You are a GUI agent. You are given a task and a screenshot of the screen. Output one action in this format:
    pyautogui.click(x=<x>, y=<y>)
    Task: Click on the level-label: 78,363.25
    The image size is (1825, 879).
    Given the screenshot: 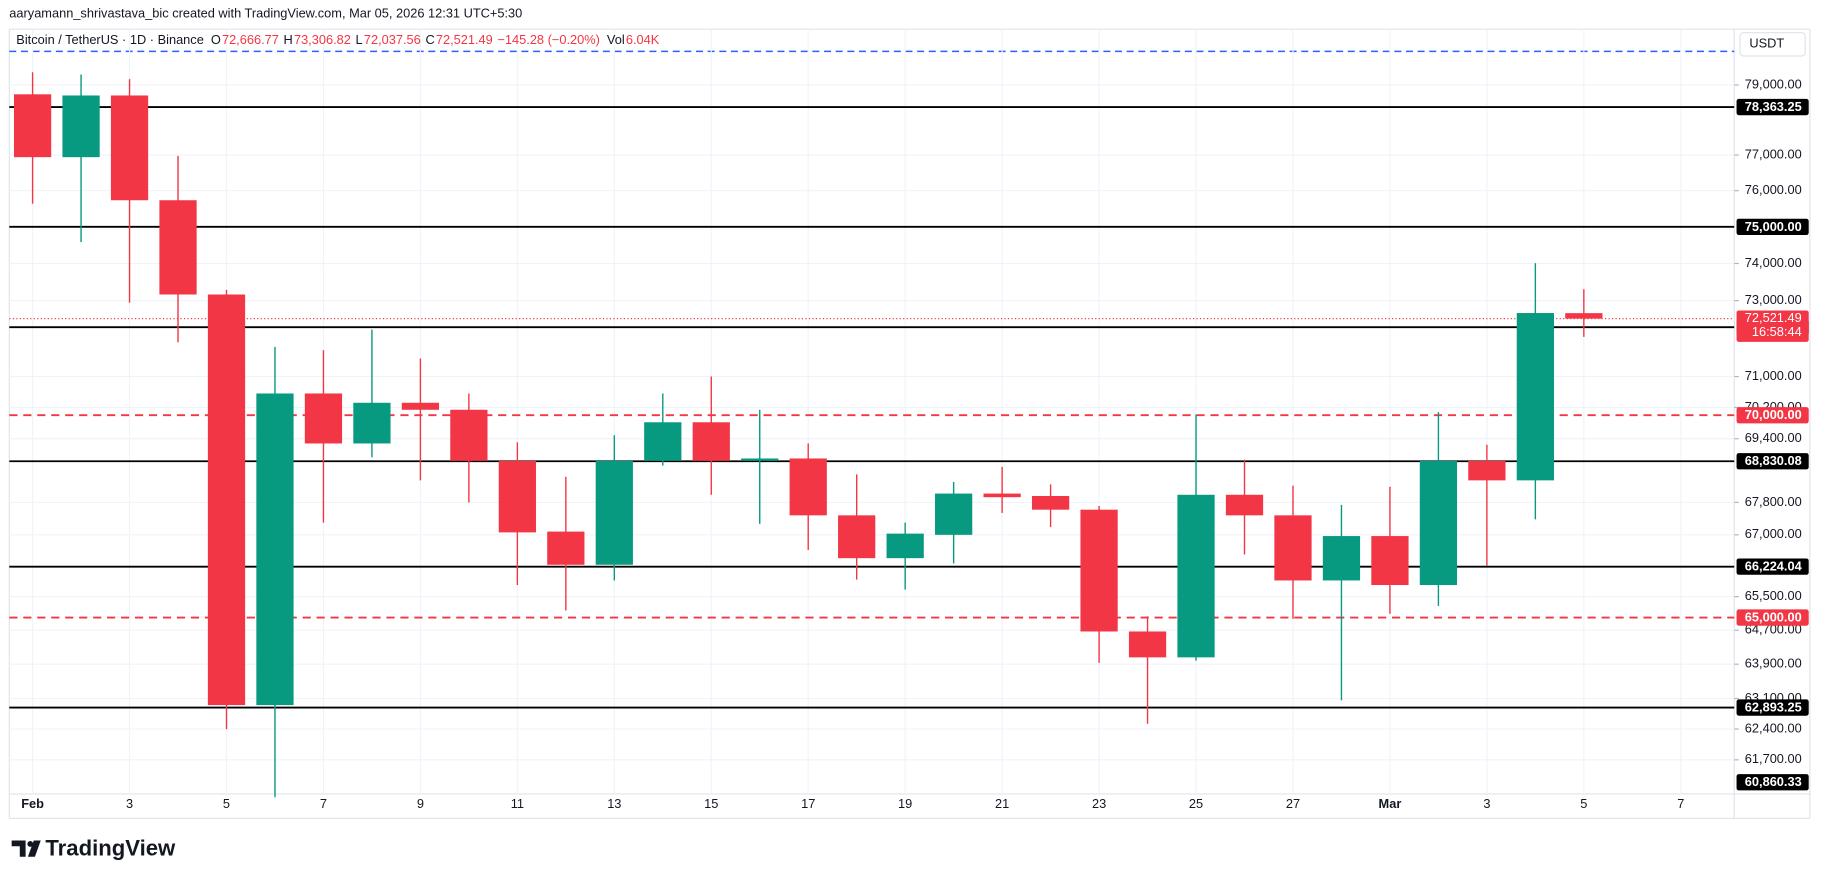 What is the action you would take?
    pyautogui.click(x=1773, y=106)
    